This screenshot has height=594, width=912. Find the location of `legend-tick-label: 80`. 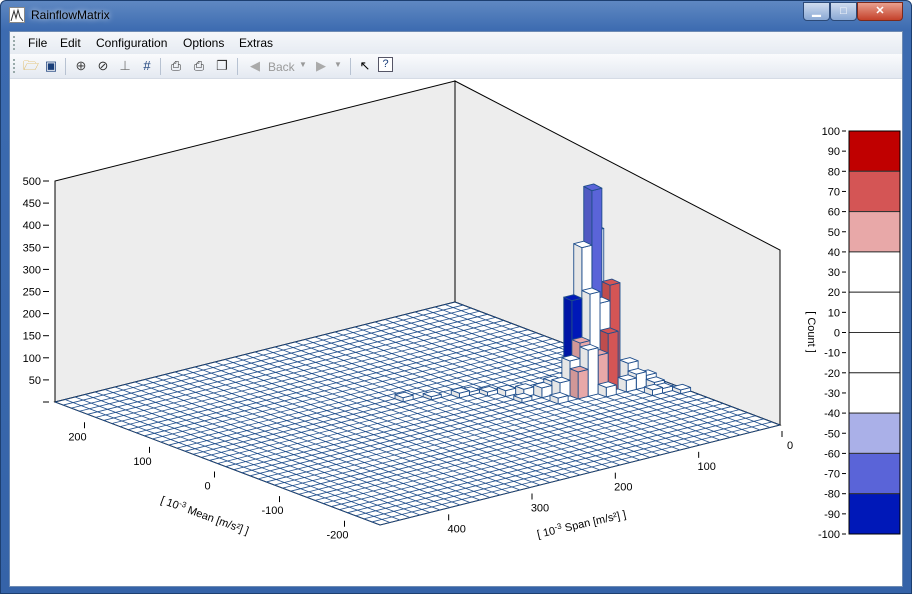

legend-tick-label: 80 is located at coordinates (834, 172).